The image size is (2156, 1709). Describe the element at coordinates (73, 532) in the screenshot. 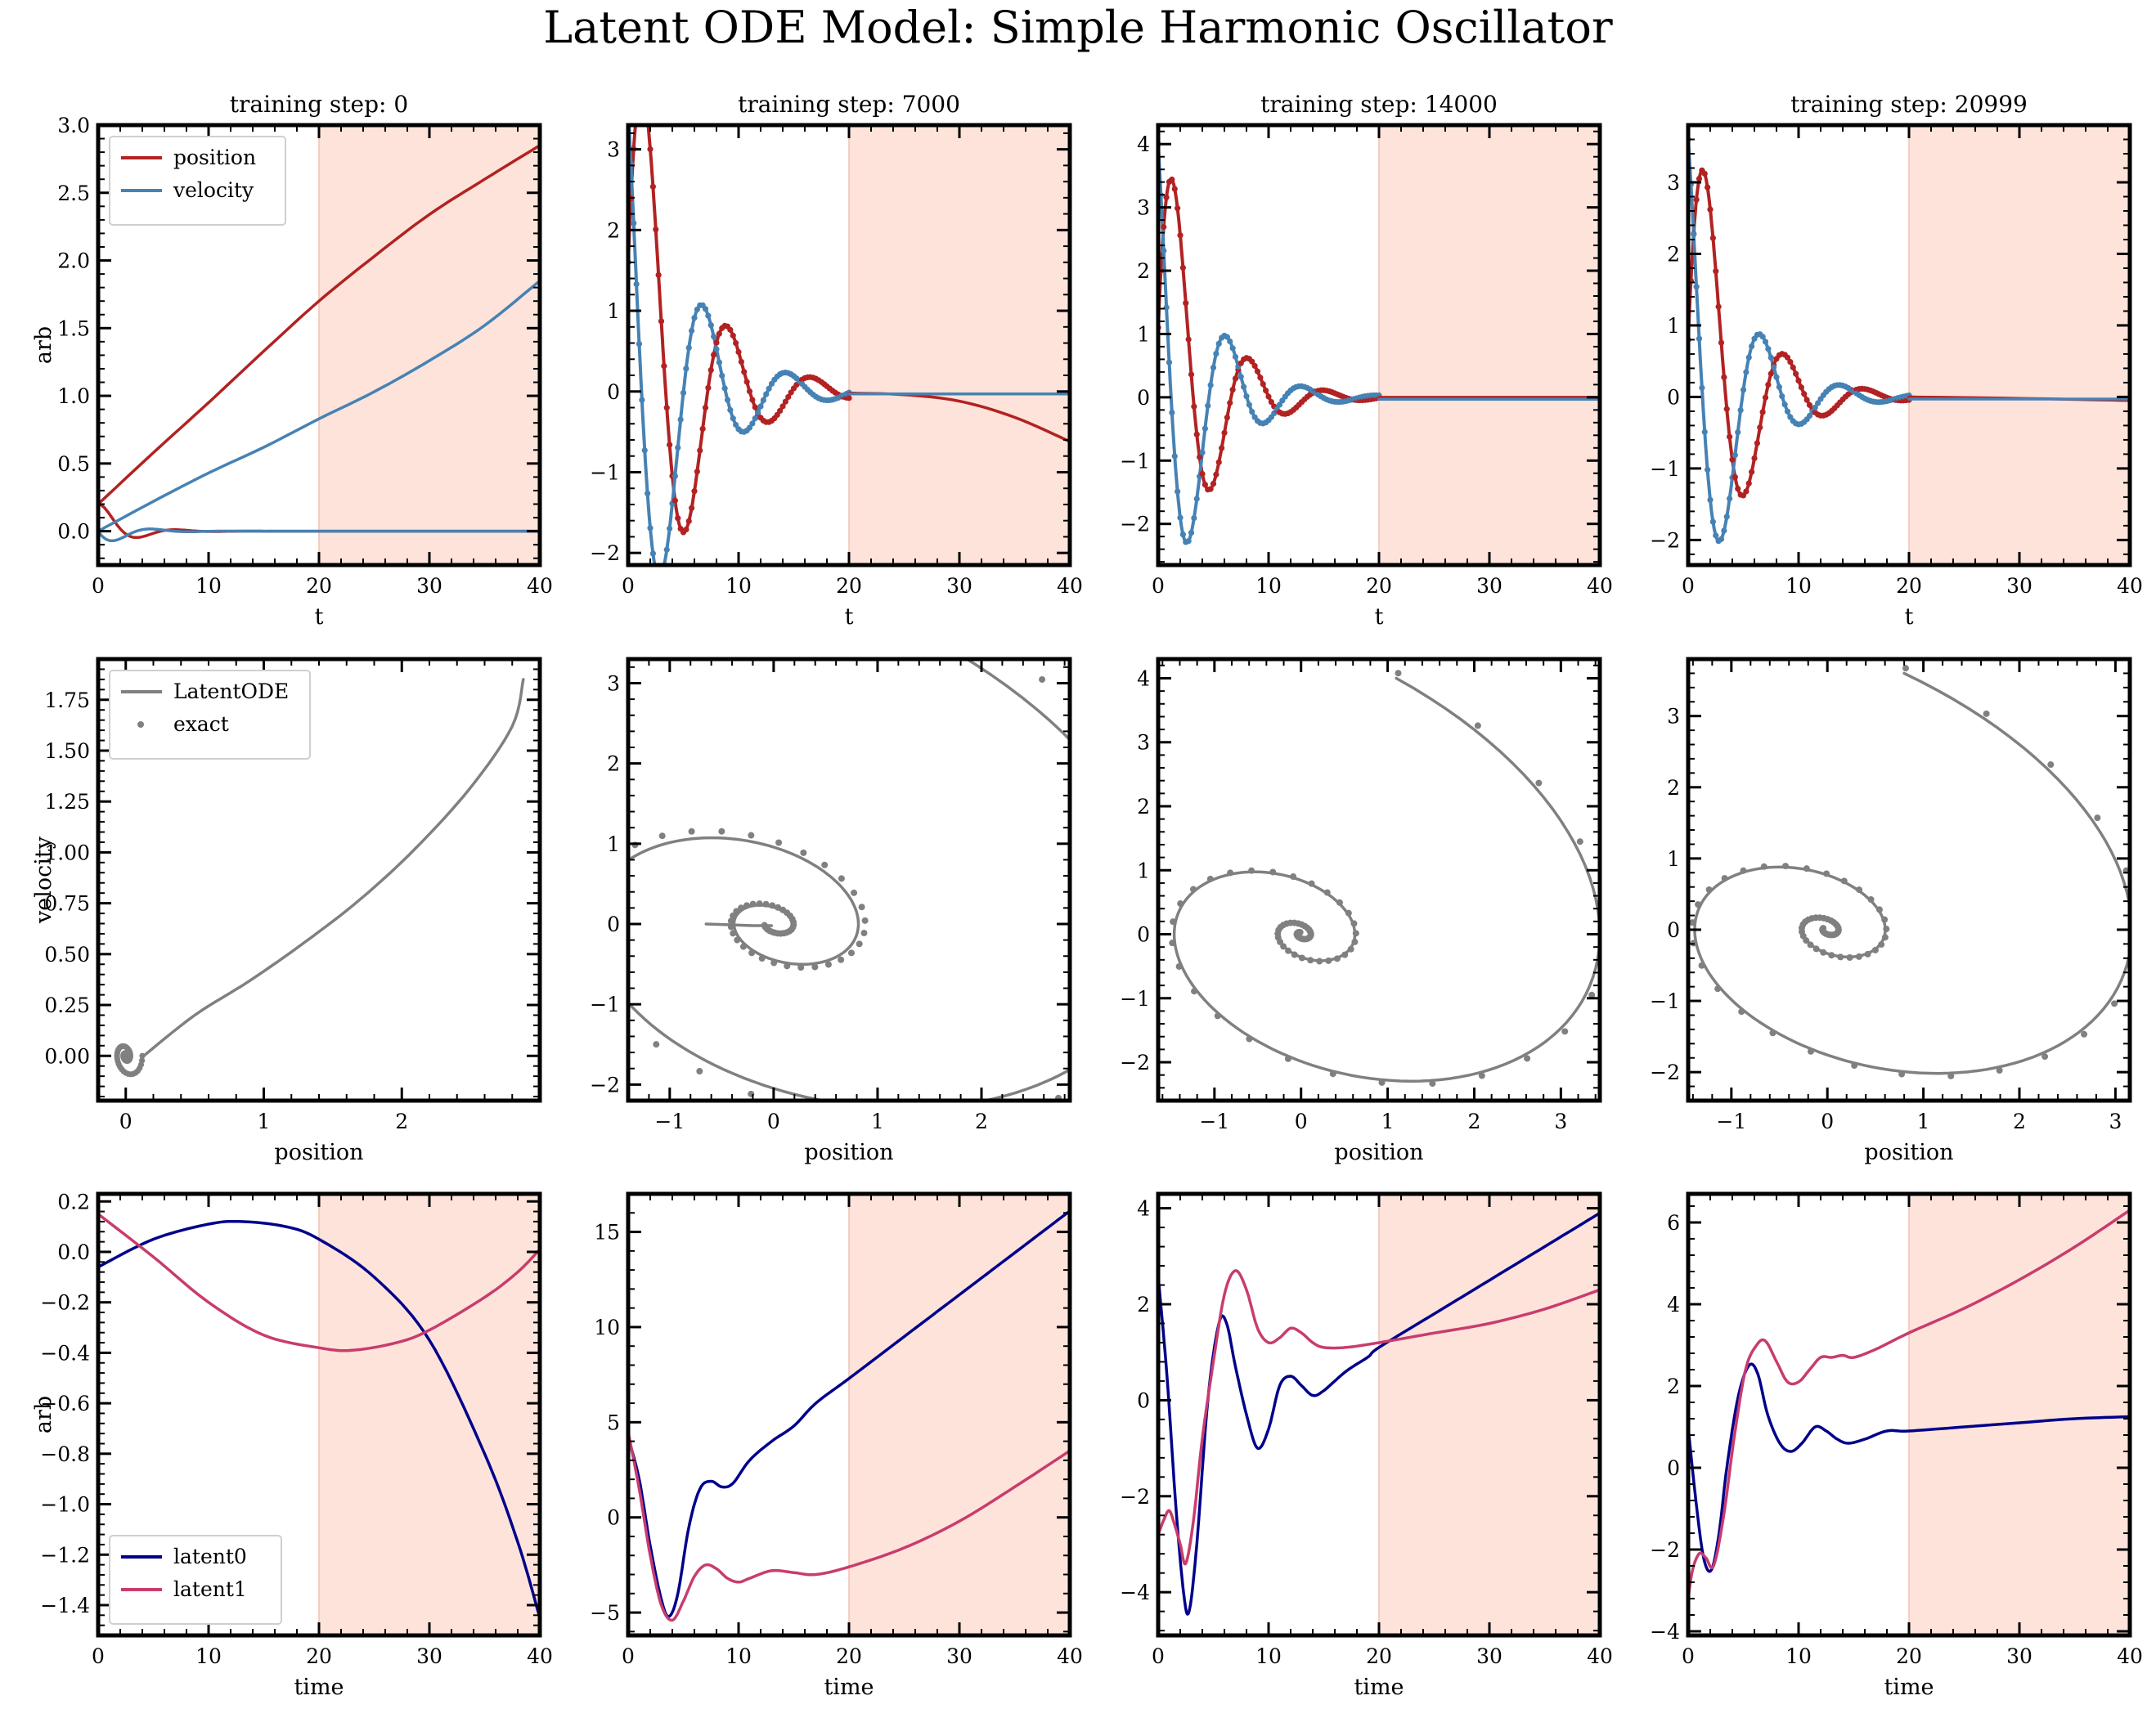

I see `y-tick-label: 0.0` at that location.